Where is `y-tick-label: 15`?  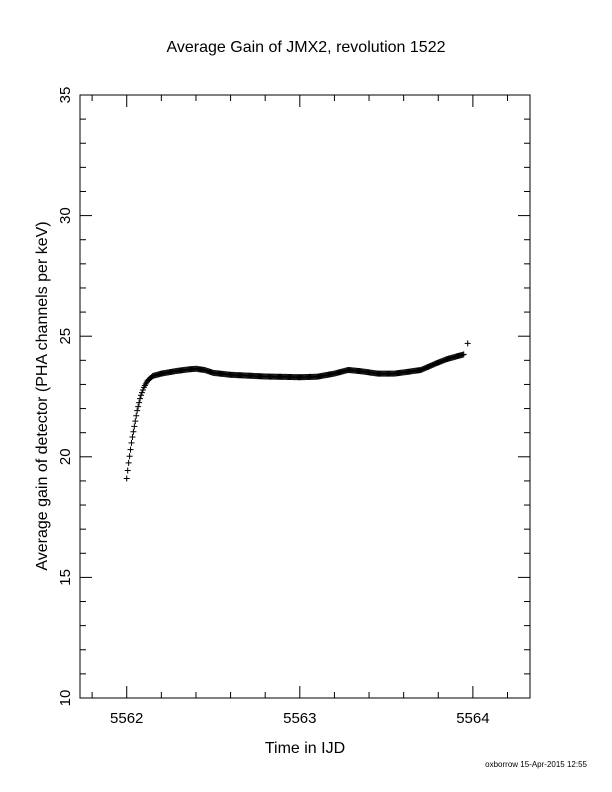
y-tick-label: 15 is located at coordinates (65, 577).